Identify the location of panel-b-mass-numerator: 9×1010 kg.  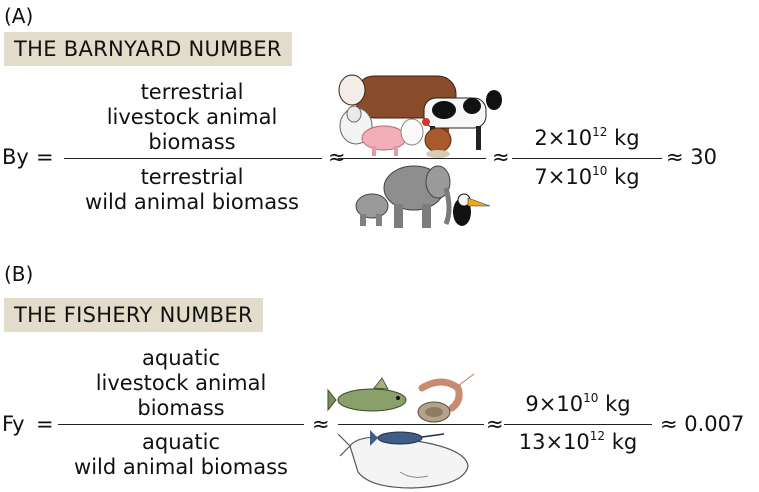
(578, 404).